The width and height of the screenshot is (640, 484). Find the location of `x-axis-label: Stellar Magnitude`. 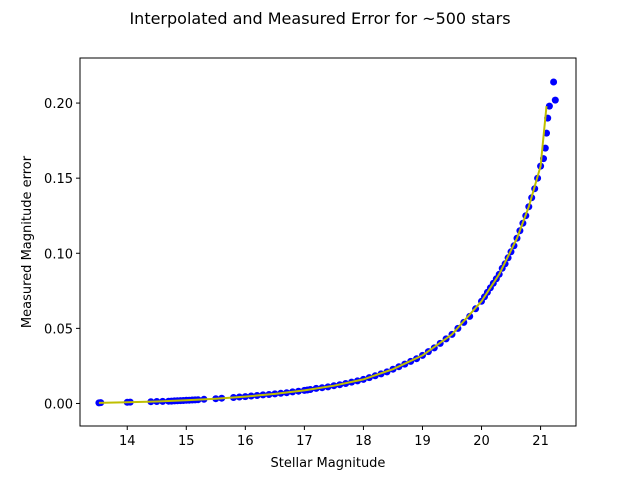

x-axis-label: Stellar Magnitude is located at coordinates (328, 463).